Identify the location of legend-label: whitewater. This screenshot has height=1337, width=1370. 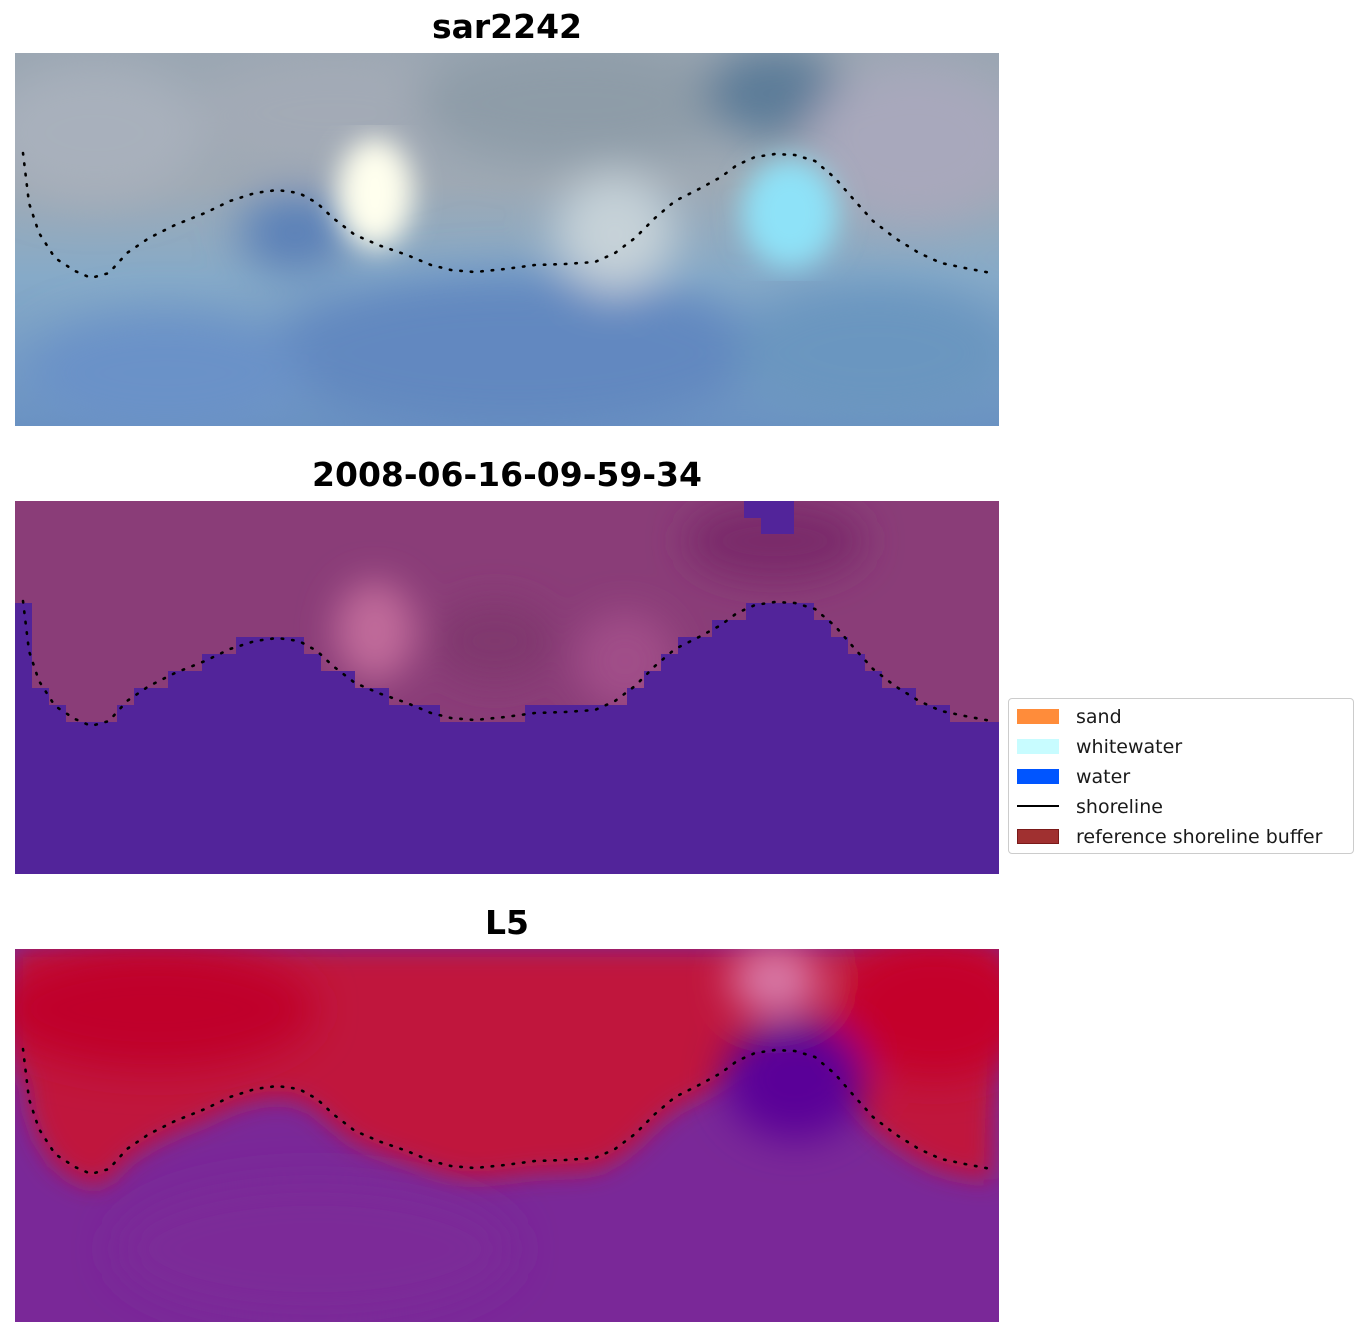
(1129, 747).